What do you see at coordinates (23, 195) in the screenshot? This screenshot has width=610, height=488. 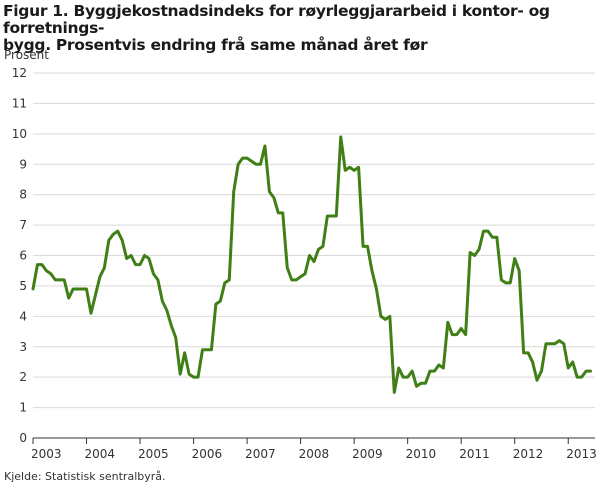 I see `y-tick-label: 8` at bounding box center [23, 195].